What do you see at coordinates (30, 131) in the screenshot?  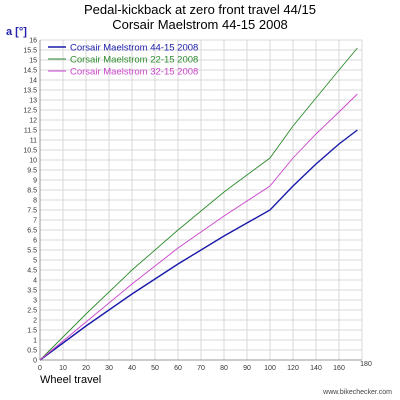 I see `y-tick-label: 11.5` at bounding box center [30, 131].